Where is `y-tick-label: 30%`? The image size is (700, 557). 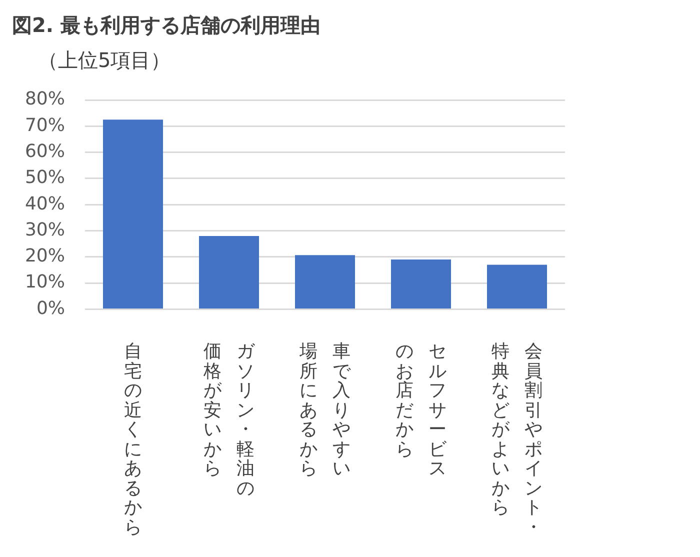
y-tick-label: 30% is located at coordinates (44, 229).